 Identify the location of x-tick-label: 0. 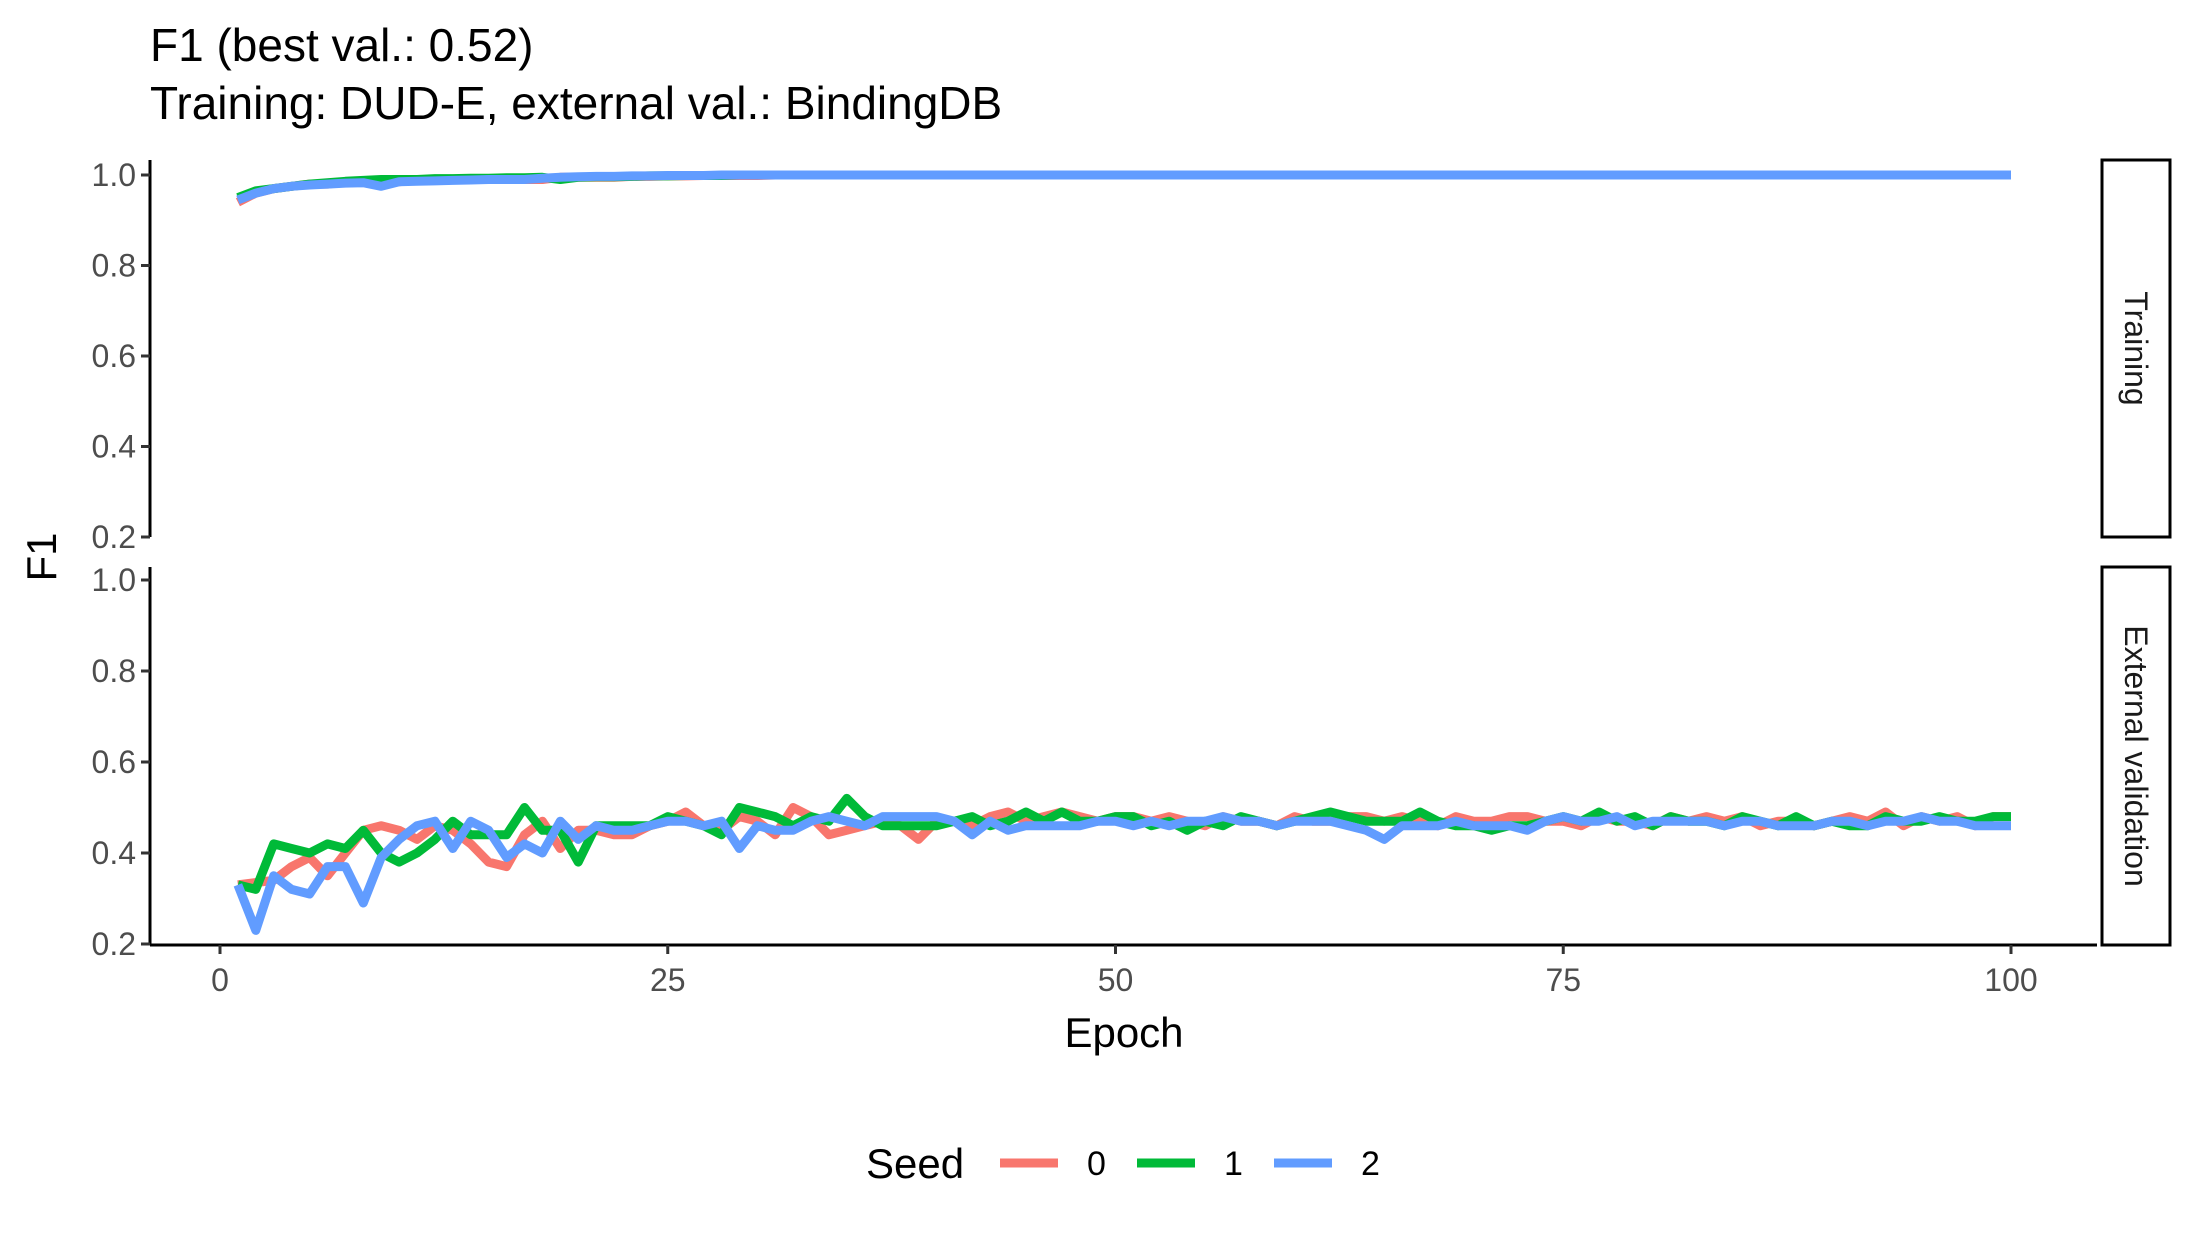
(220, 980).